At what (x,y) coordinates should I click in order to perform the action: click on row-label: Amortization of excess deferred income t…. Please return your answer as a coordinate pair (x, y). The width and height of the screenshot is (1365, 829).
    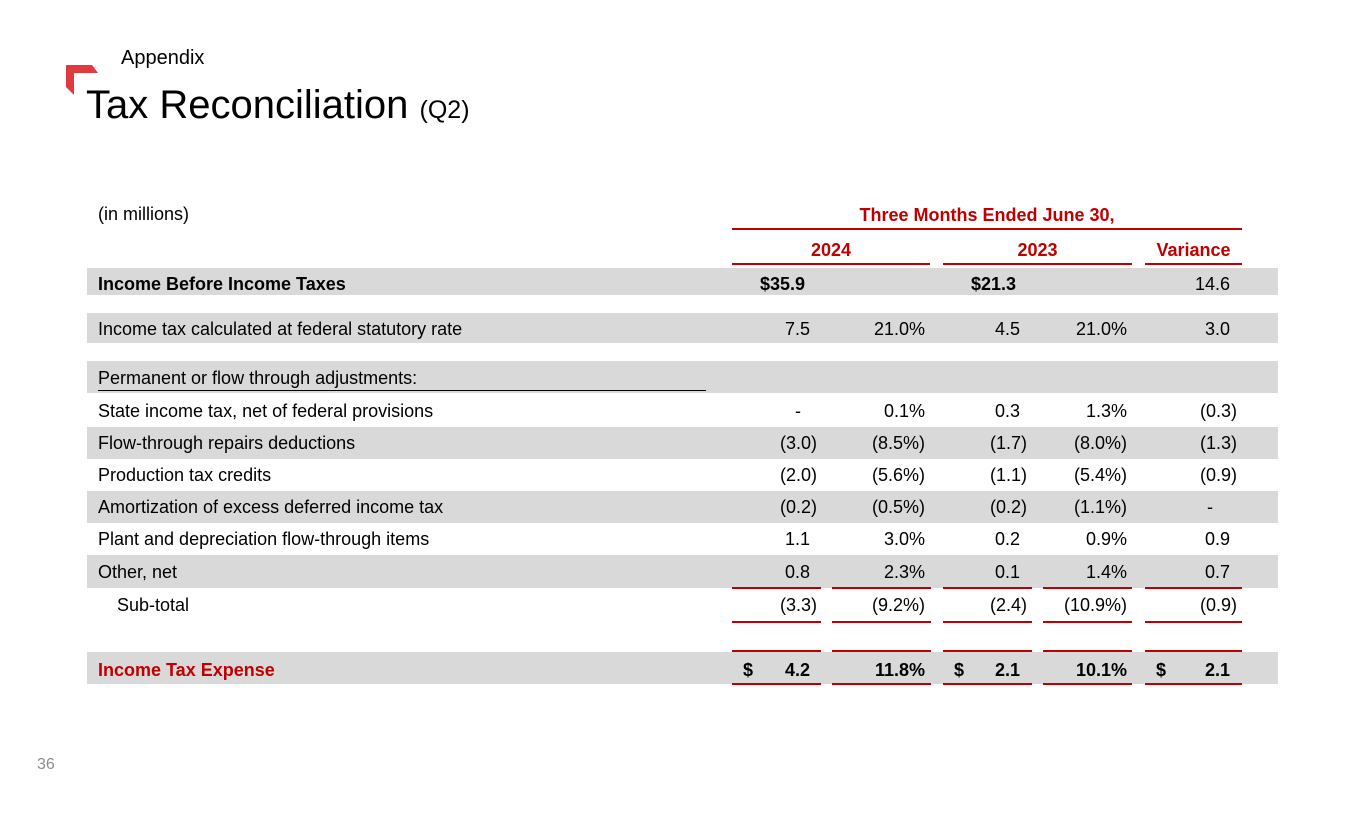
    Looking at the image, I should click on (271, 507).